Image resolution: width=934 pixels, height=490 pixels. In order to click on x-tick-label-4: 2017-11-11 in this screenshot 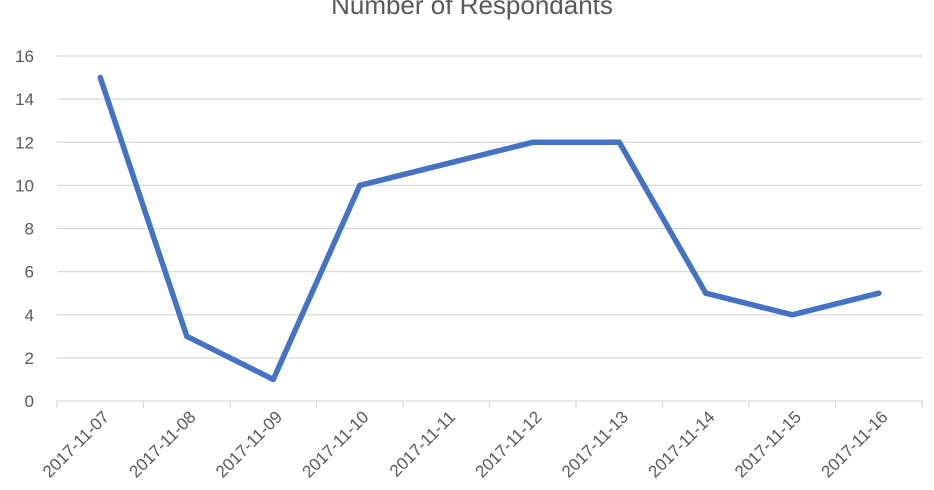, I will do `click(422, 443)`.